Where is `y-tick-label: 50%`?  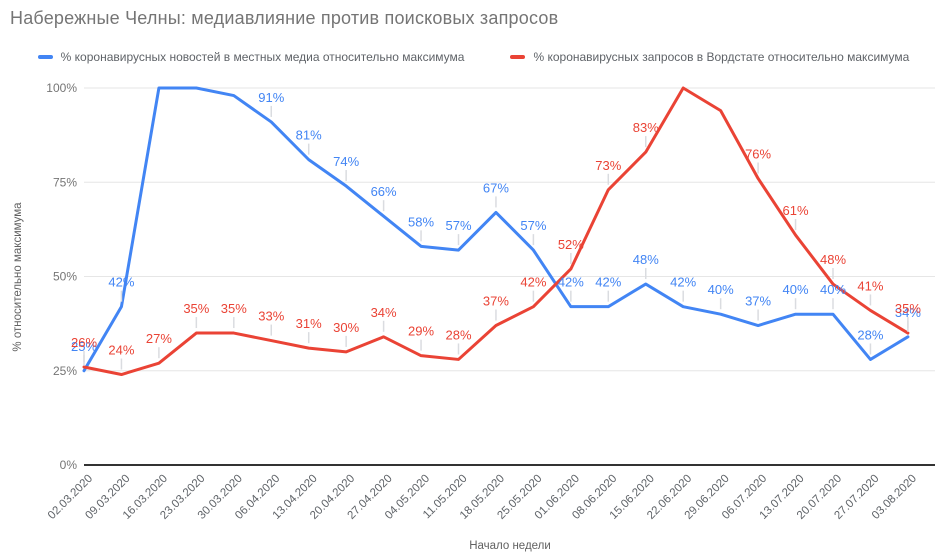 y-tick-label: 50% is located at coordinates (65, 277).